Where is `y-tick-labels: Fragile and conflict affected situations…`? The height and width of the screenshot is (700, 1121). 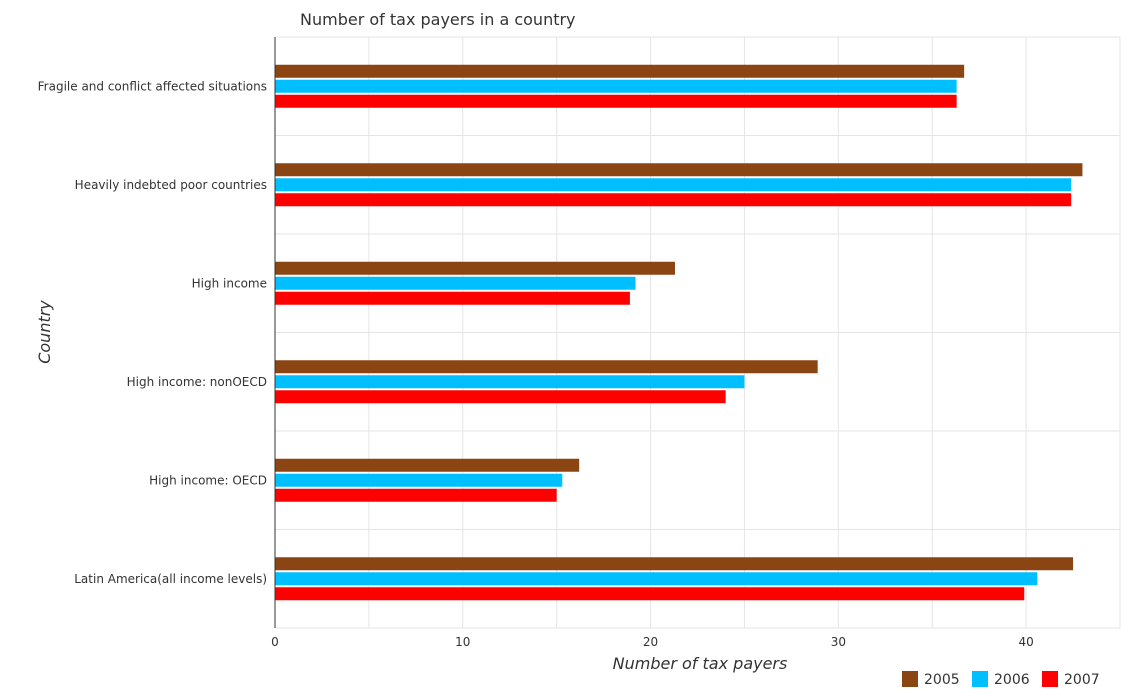
y-tick-labels: Fragile and conflict affected situations… is located at coordinates (152, 332).